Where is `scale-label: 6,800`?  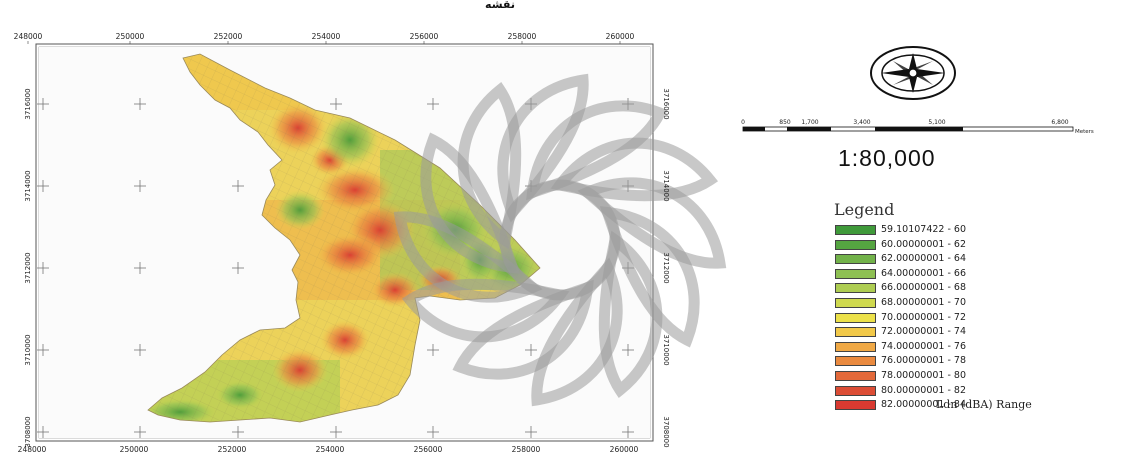
scale-label: 6,800 is located at coordinates (1059, 122).